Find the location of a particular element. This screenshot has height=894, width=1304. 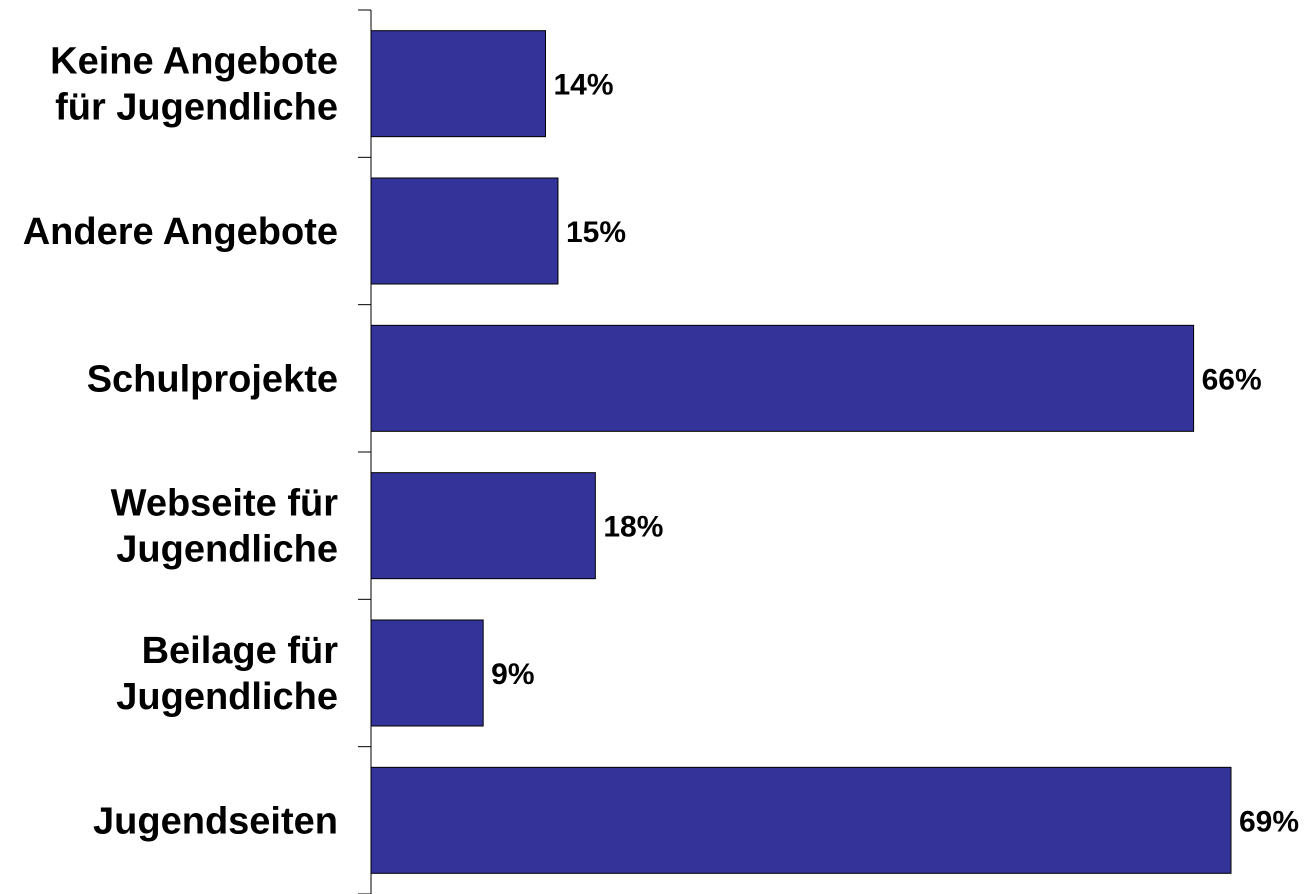

category-label-line: Andere Angebote is located at coordinates (180, 232).